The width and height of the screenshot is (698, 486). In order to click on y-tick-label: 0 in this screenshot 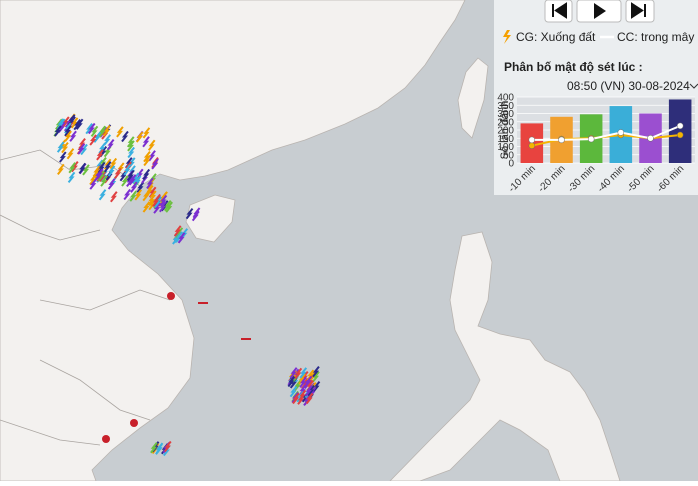, I will do `click(511, 164)`.